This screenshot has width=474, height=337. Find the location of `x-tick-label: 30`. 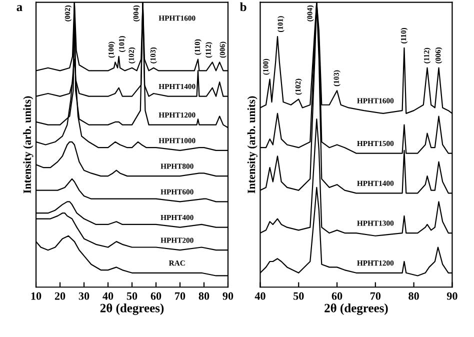

x-tick-label: 30 is located at coordinates (84, 296).